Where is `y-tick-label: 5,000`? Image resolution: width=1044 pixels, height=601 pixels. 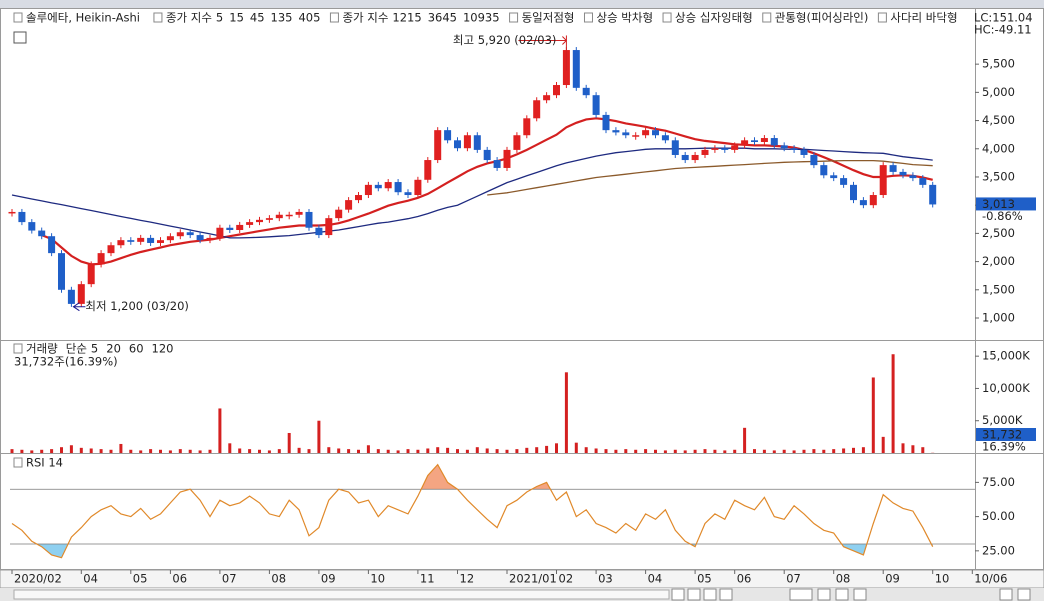
y-tick-label: 5,000 is located at coordinates (998, 92).